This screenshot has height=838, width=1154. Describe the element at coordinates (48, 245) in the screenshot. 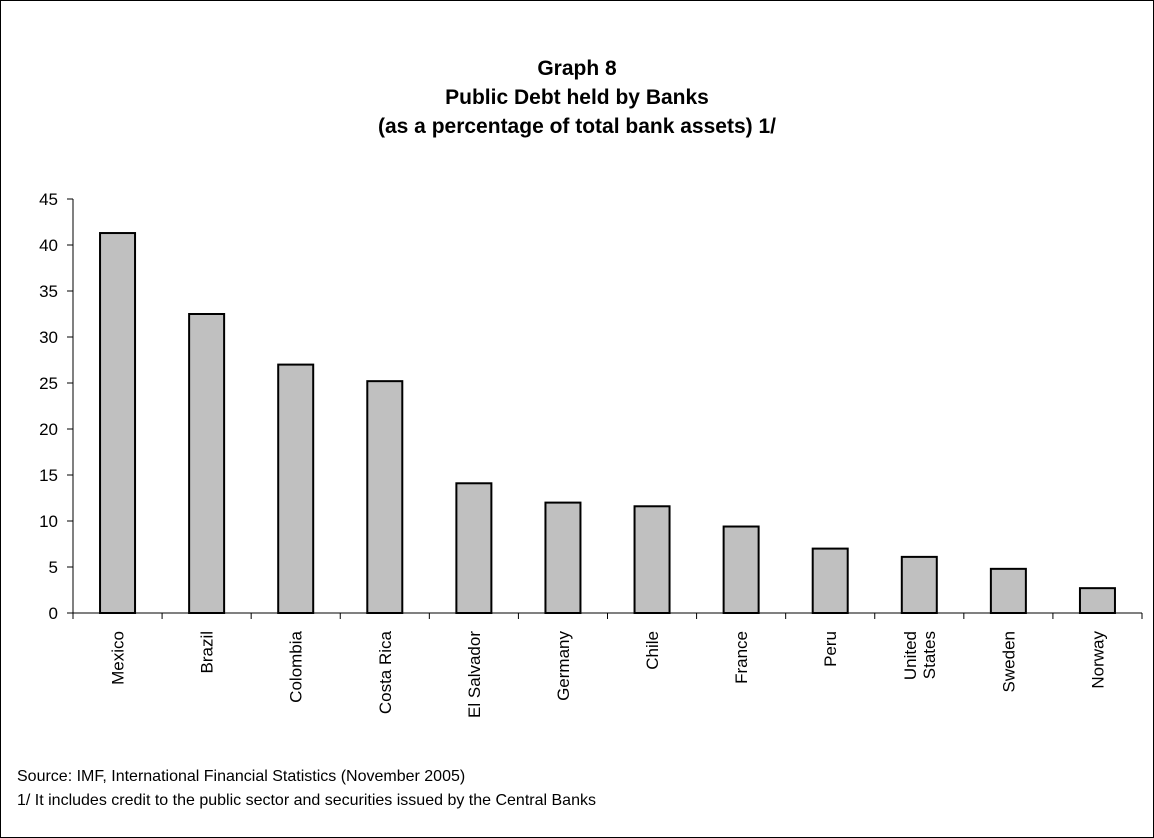

I see `y-tick-label: 40` at that location.